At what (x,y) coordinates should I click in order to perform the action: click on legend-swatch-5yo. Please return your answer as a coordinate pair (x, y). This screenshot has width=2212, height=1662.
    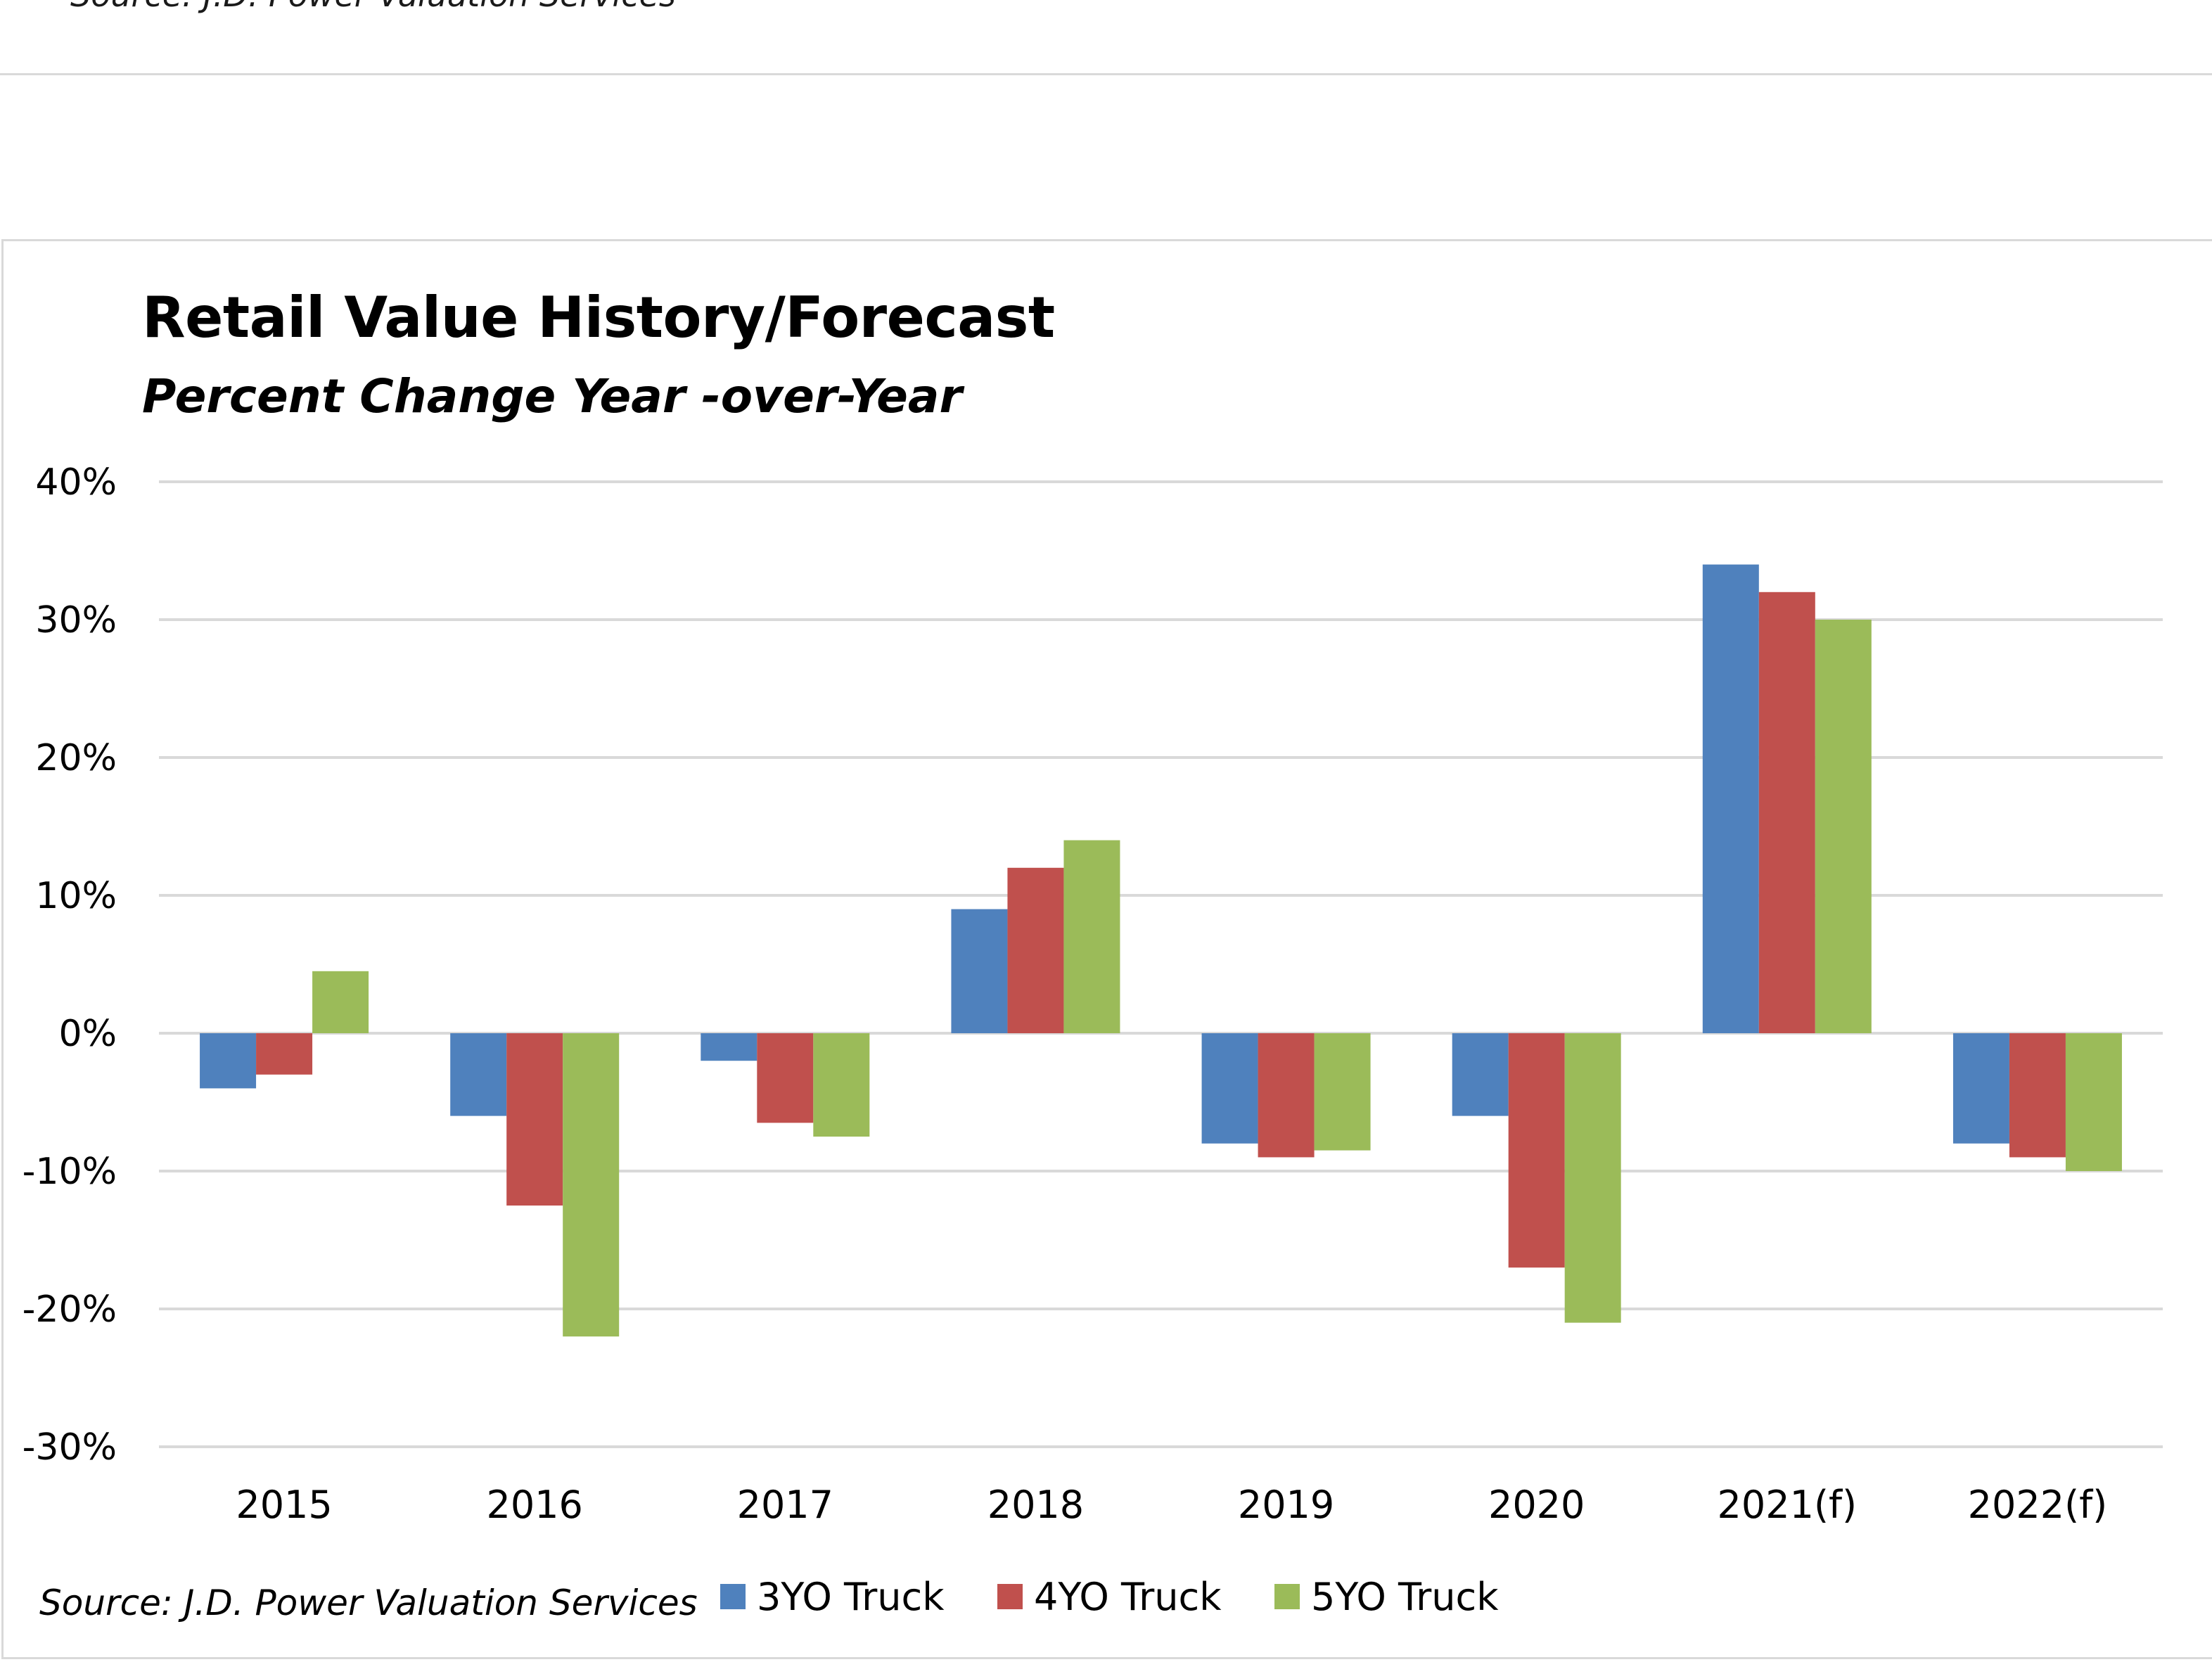
    Looking at the image, I should click on (1287, 1596).